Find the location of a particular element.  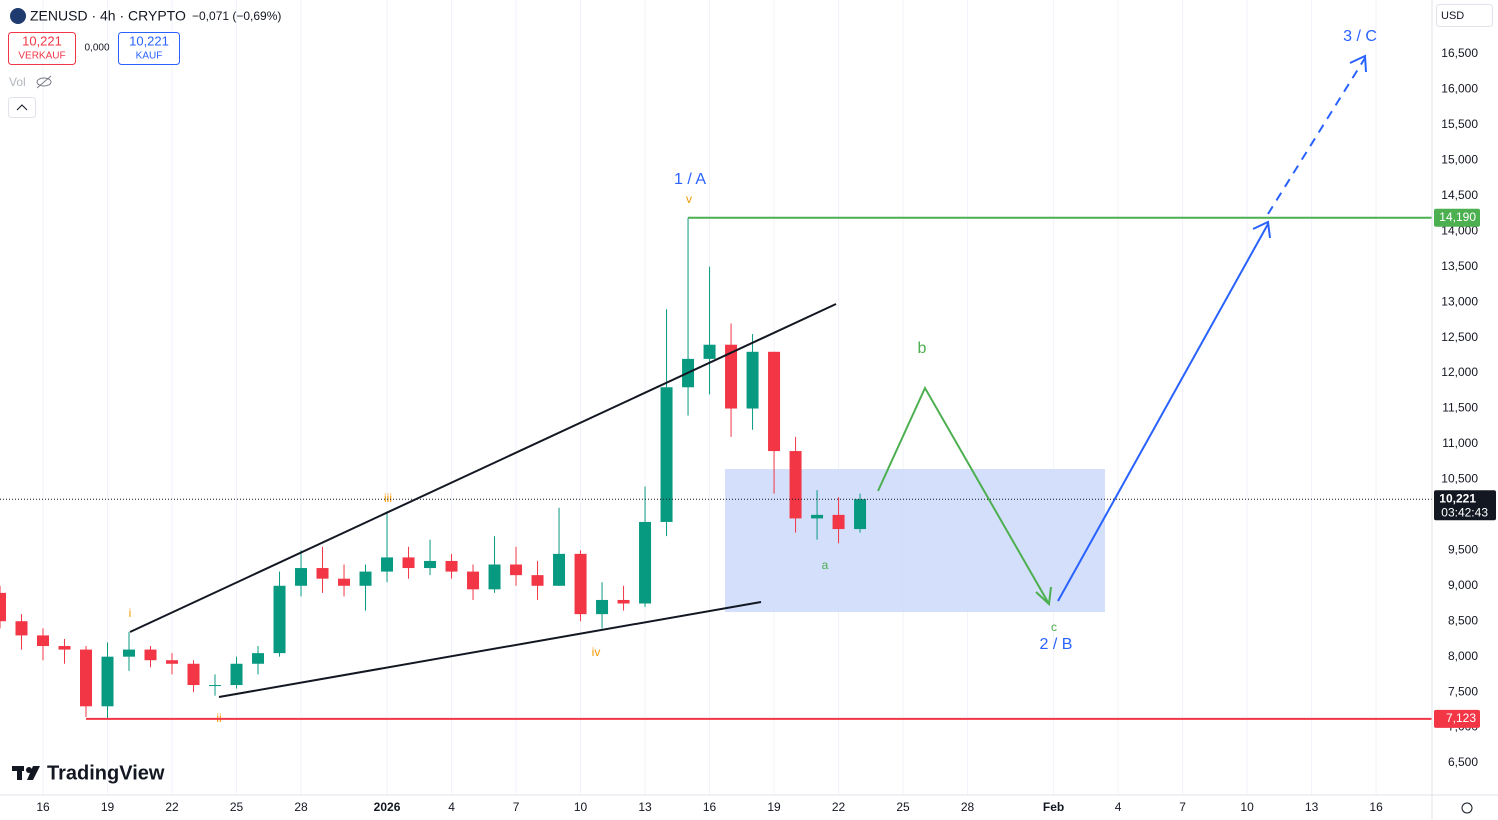

y-tick-label: 13,000 is located at coordinates (1459, 301).